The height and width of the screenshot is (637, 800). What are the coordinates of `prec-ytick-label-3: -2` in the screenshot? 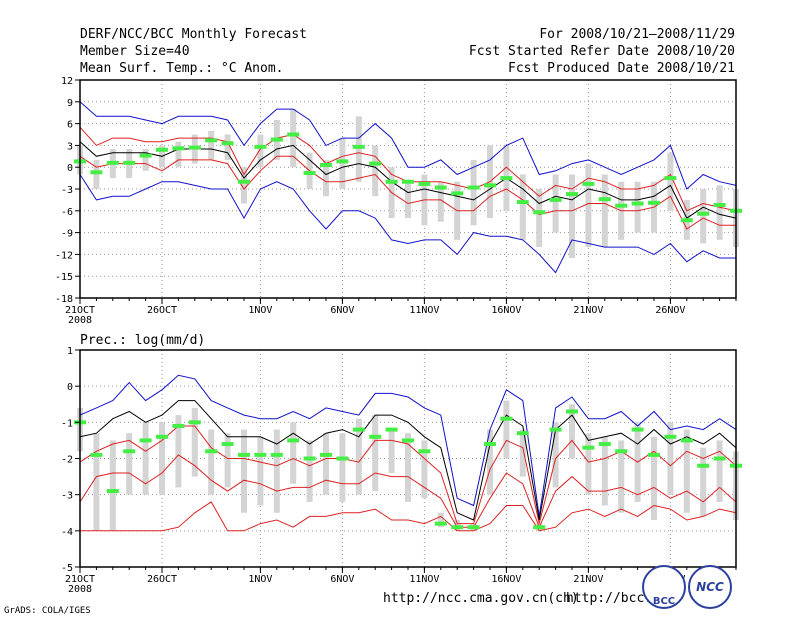 It's located at (67, 460).